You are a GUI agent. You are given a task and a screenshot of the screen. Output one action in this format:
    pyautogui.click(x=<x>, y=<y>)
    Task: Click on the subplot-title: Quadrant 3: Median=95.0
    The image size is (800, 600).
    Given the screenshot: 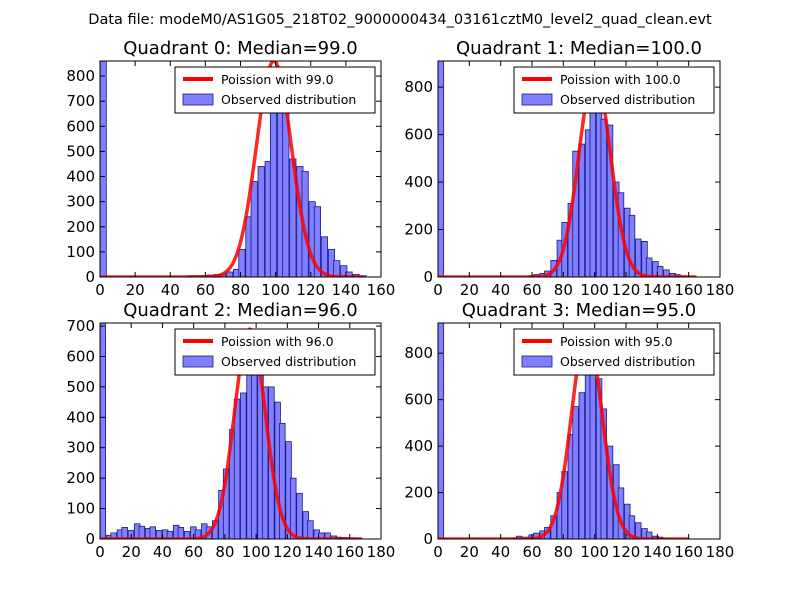 What is the action you would take?
    pyautogui.click(x=579, y=310)
    